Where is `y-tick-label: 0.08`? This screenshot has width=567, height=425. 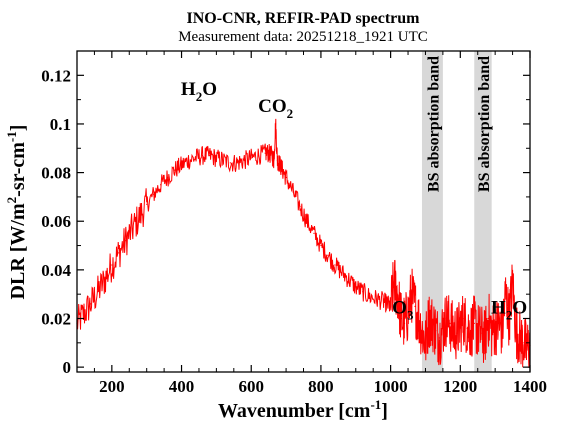
y-tick-label: 0.08 is located at coordinates (56, 173).